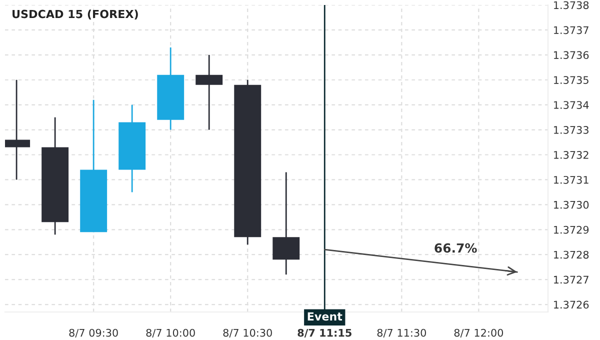 The height and width of the screenshot is (340, 600). Describe the element at coordinates (571, 5) in the screenshot. I see `y-tick-label: 1.3738` at that location.